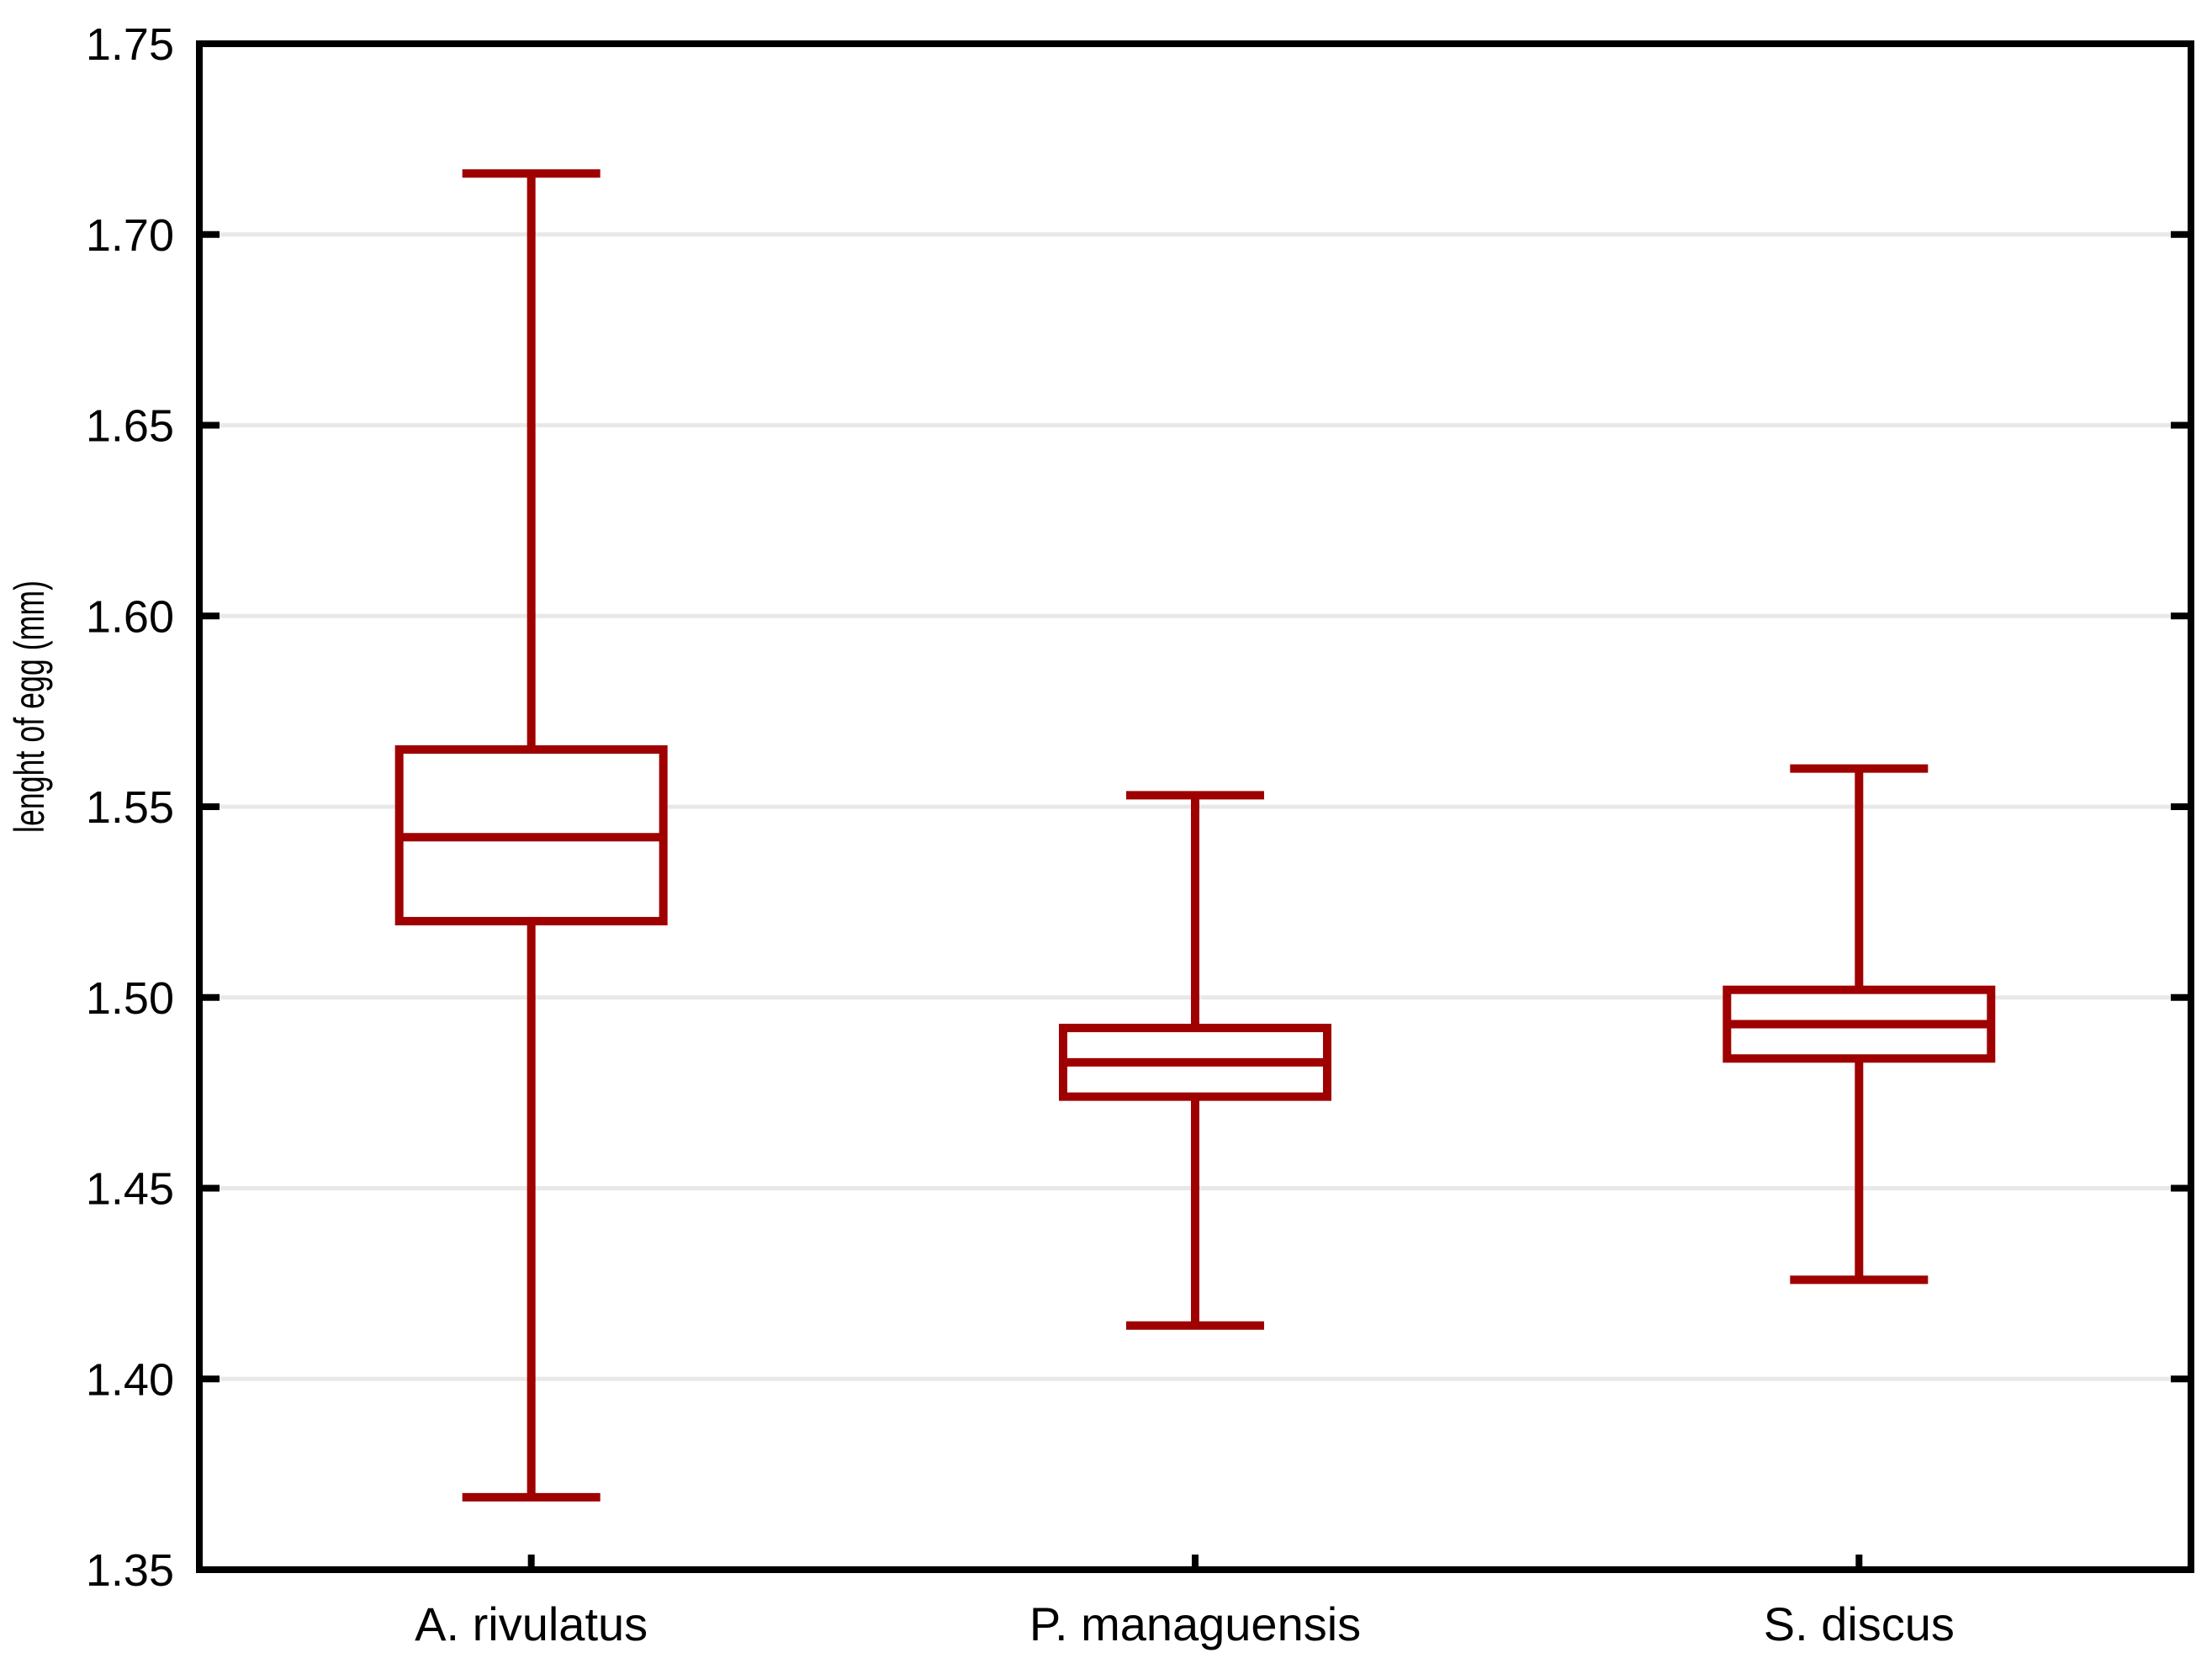 The height and width of the screenshot is (1674, 2212). Describe the element at coordinates (531, 1624) in the screenshot. I see `x-category-label: A. rivulatus` at that location.